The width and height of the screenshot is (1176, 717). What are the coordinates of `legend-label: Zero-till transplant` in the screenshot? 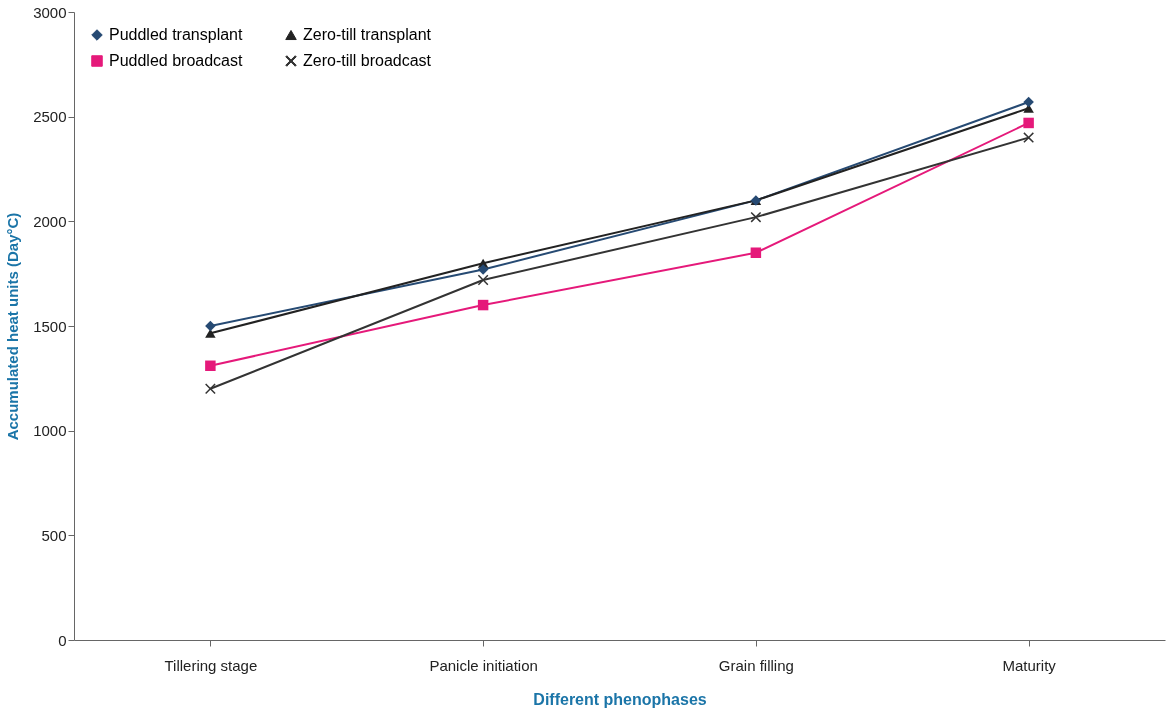 It's located at (367, 34).